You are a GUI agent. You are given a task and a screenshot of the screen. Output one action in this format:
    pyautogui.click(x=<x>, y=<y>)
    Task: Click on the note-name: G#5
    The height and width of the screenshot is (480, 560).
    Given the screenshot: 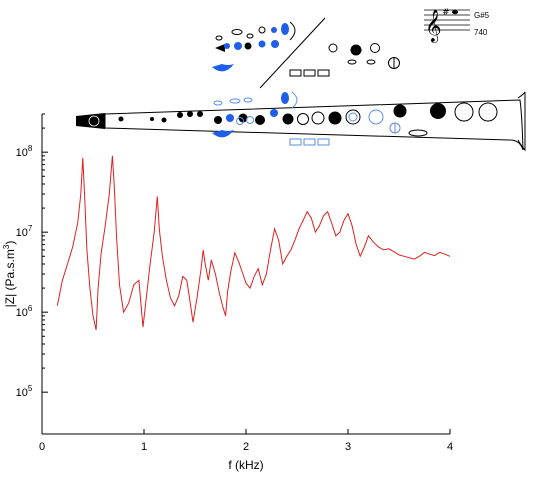 What is the action you would take?
    pyautogui.click(x=482, y=15)
    